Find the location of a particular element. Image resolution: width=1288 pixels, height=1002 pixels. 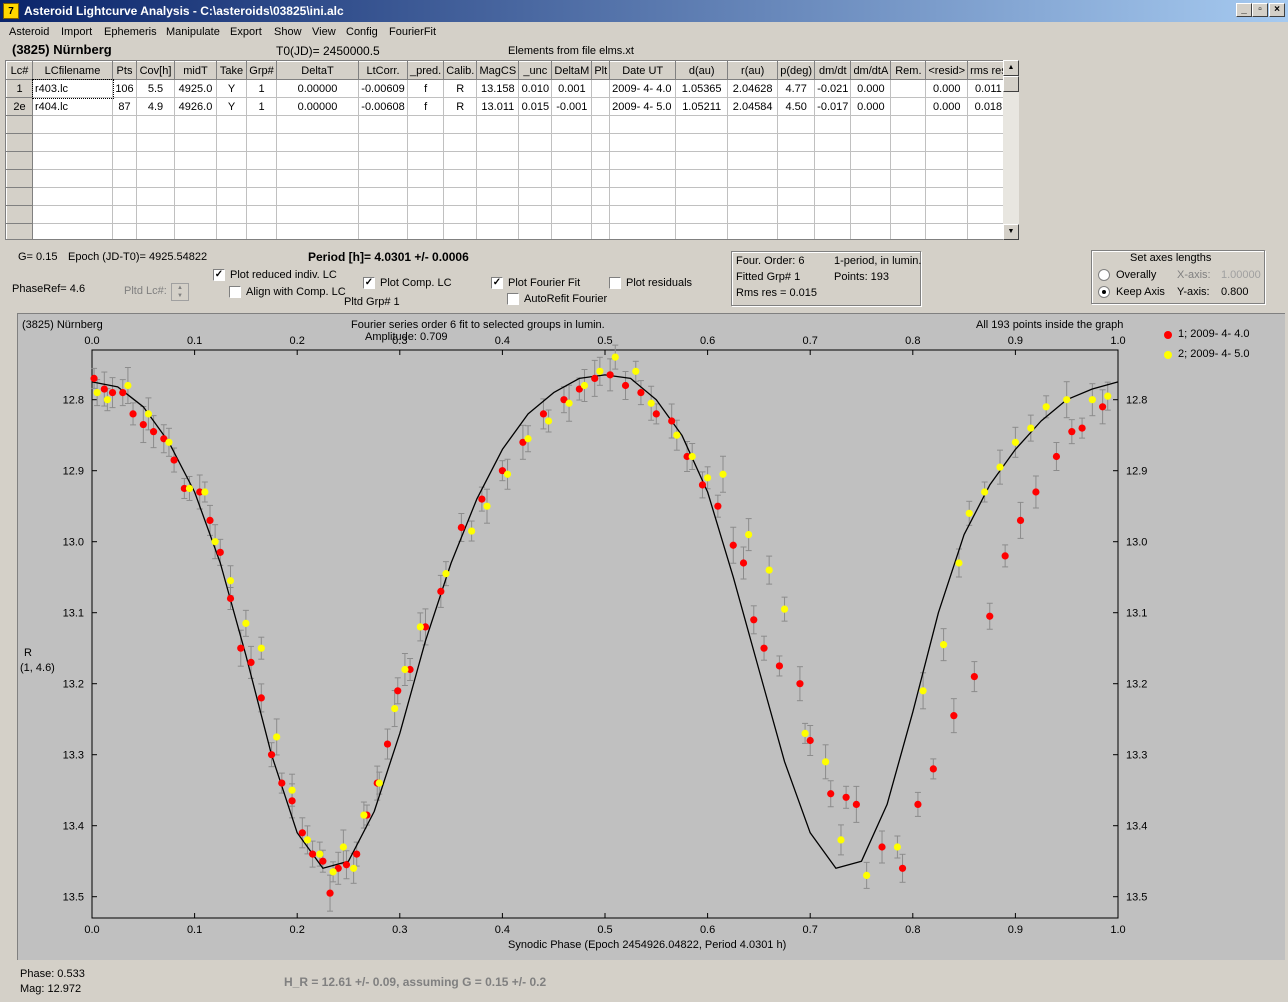

table-cell: Y is located at coordinates (231, 88).